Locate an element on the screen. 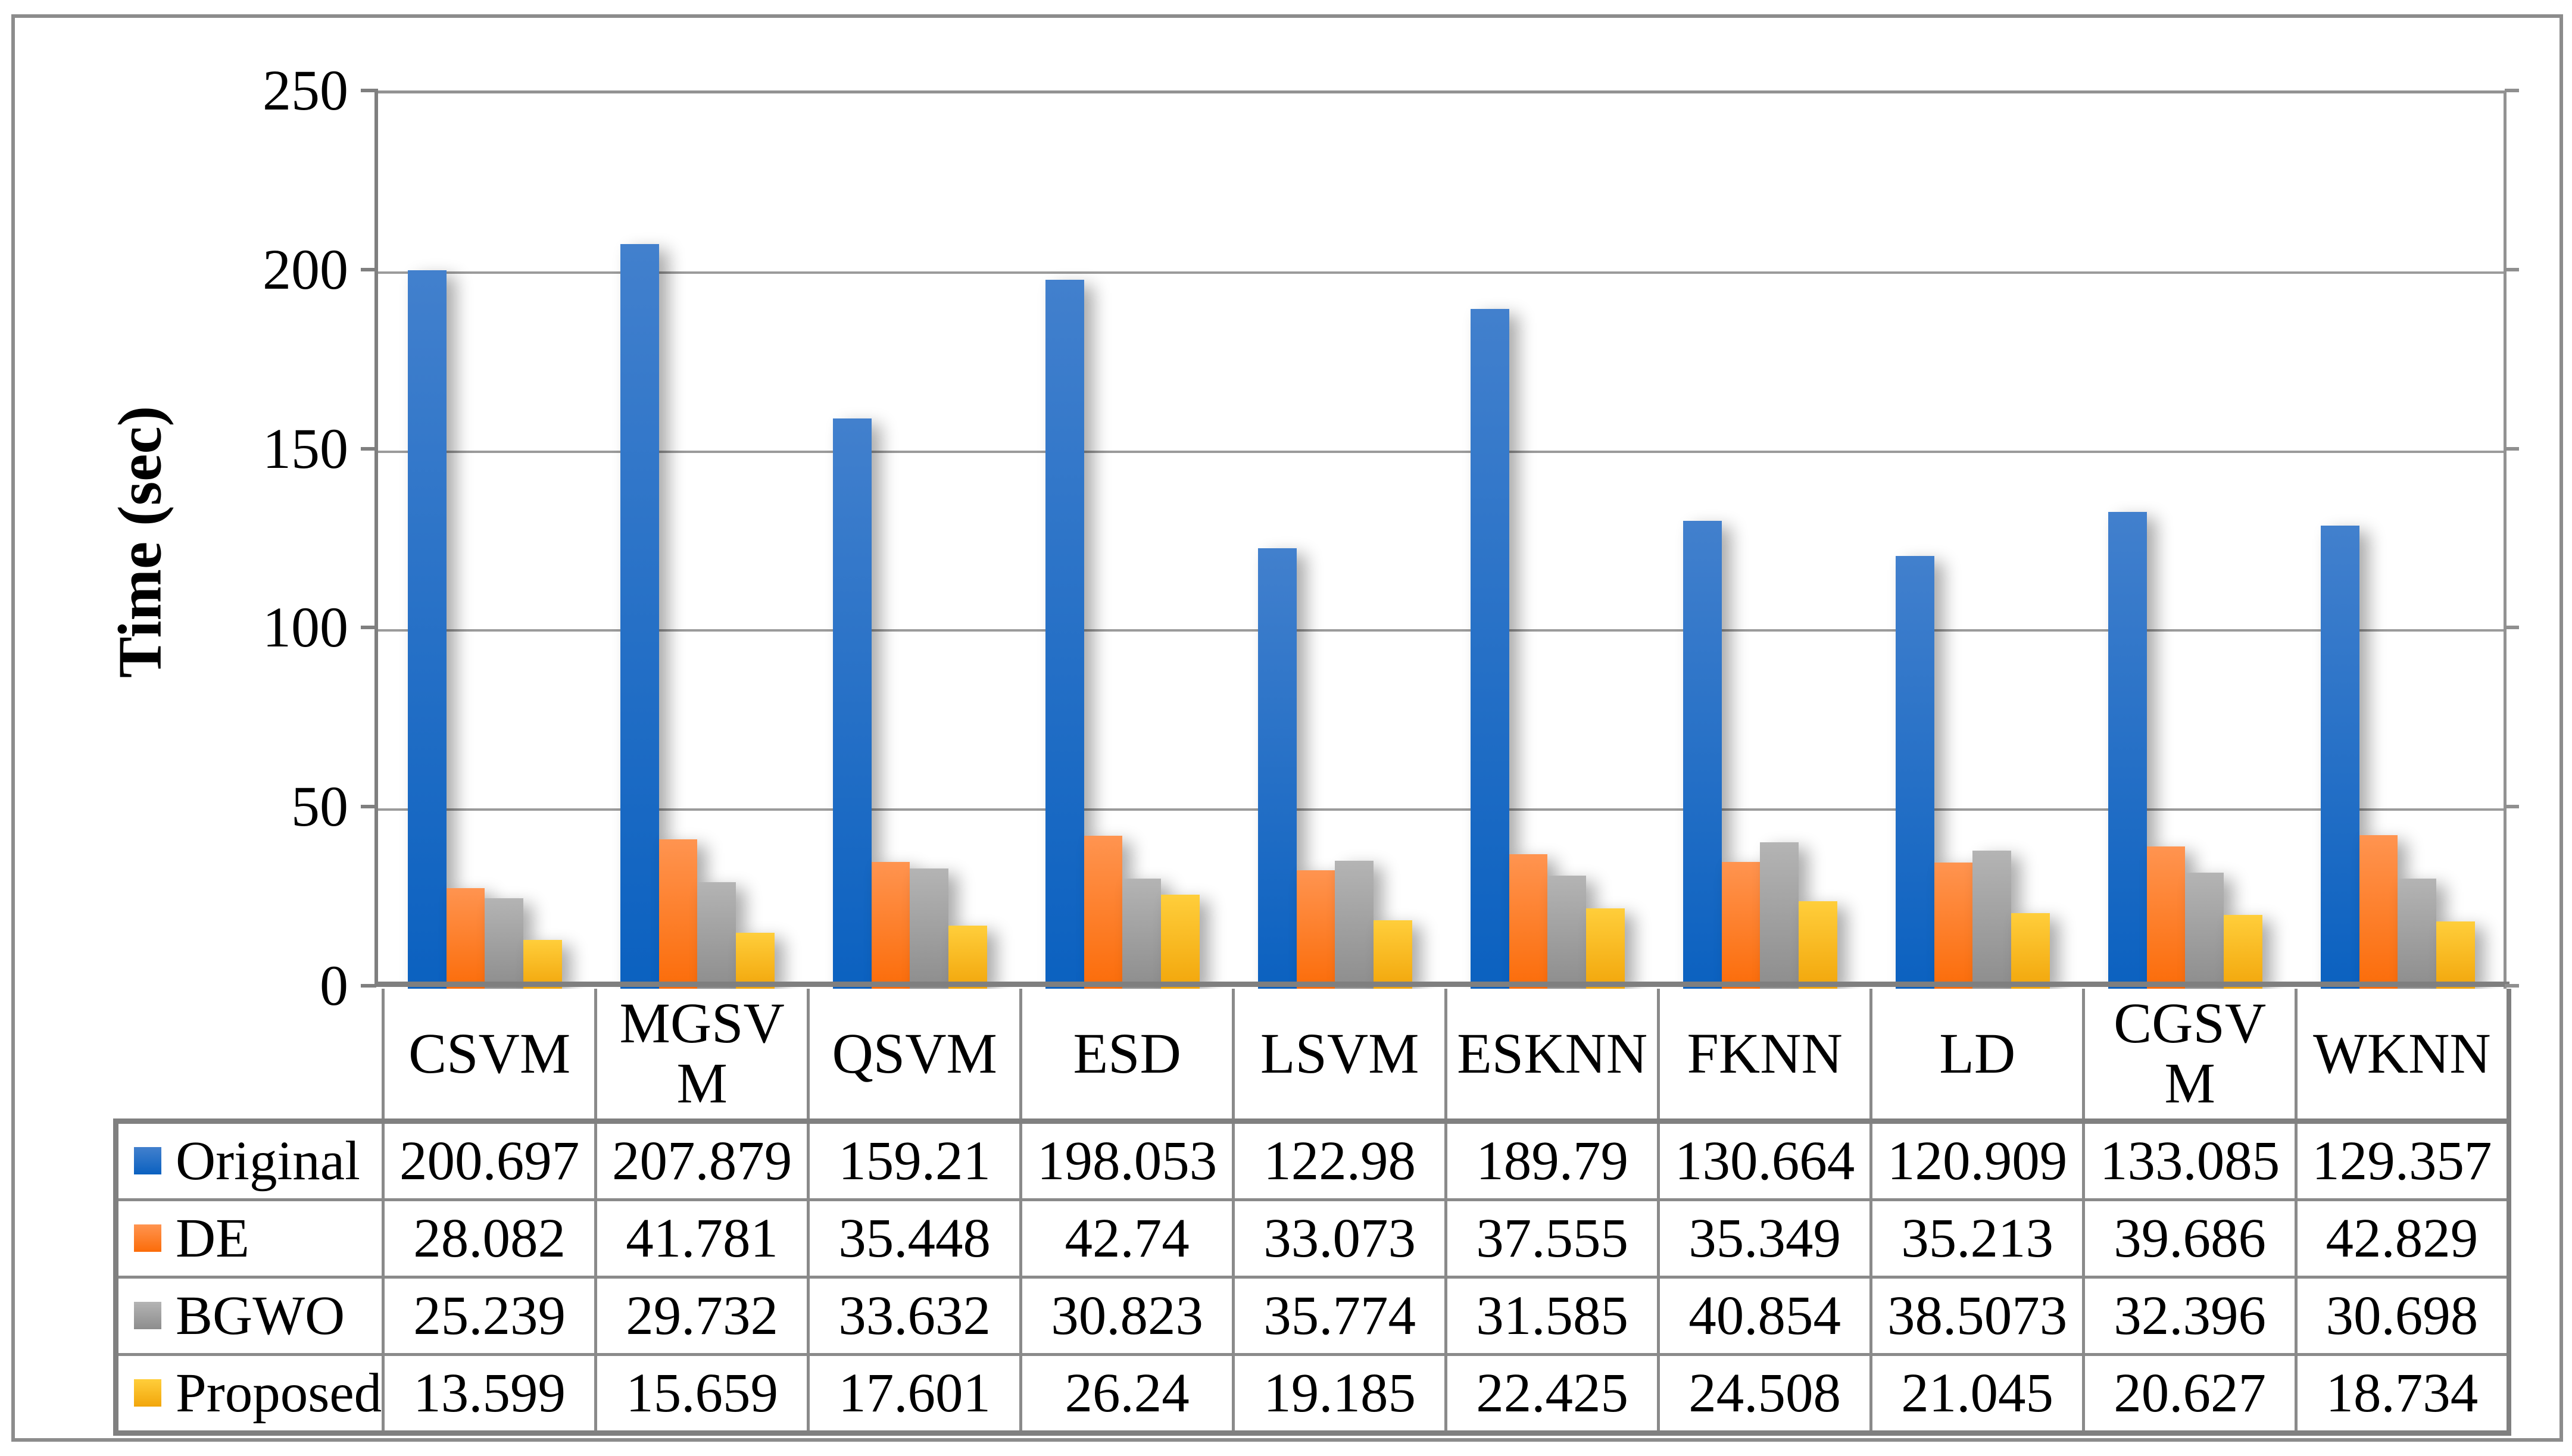 Image resolution: width=2572 pixels, height=1456 pixels. value-cell-proposed-esknn: 22.425 is located at coordinates (1552, 1394).